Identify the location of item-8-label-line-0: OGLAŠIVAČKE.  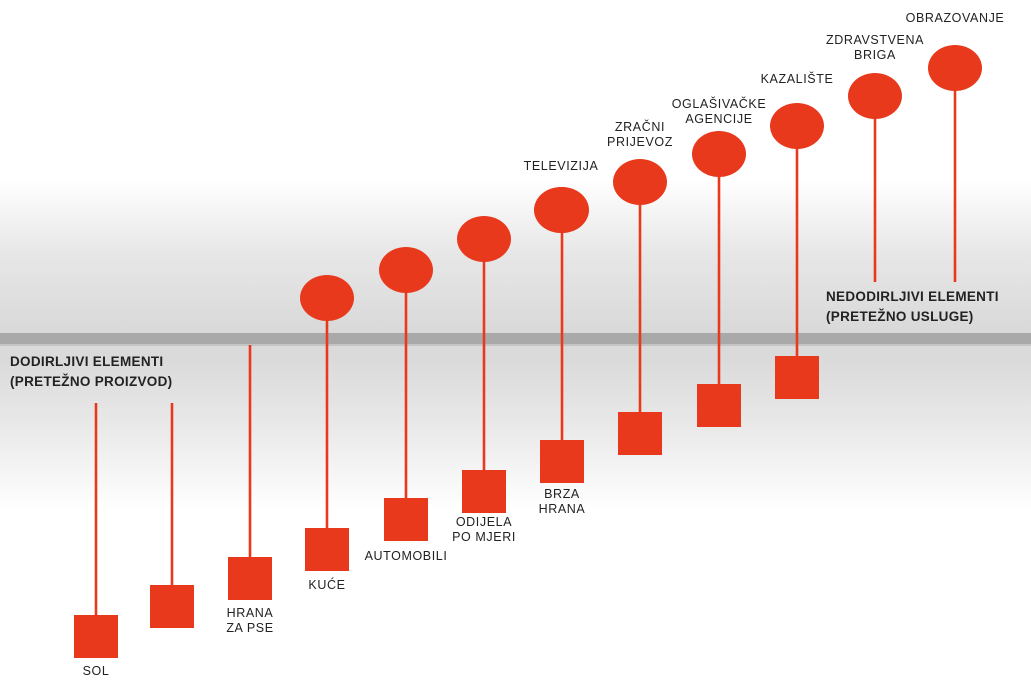
(719, 104).